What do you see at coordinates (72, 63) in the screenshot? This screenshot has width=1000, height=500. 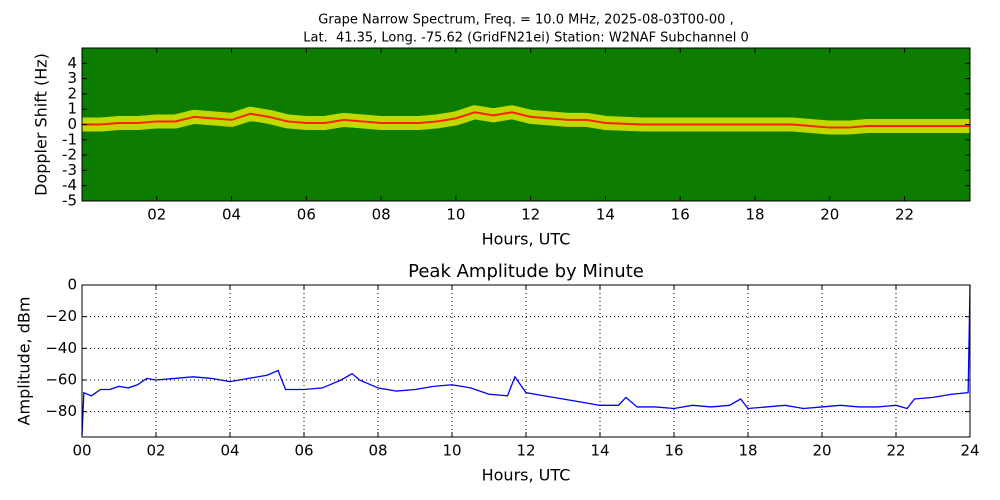 I see `y-tick-label: 4` at bounding box center [72, 63].